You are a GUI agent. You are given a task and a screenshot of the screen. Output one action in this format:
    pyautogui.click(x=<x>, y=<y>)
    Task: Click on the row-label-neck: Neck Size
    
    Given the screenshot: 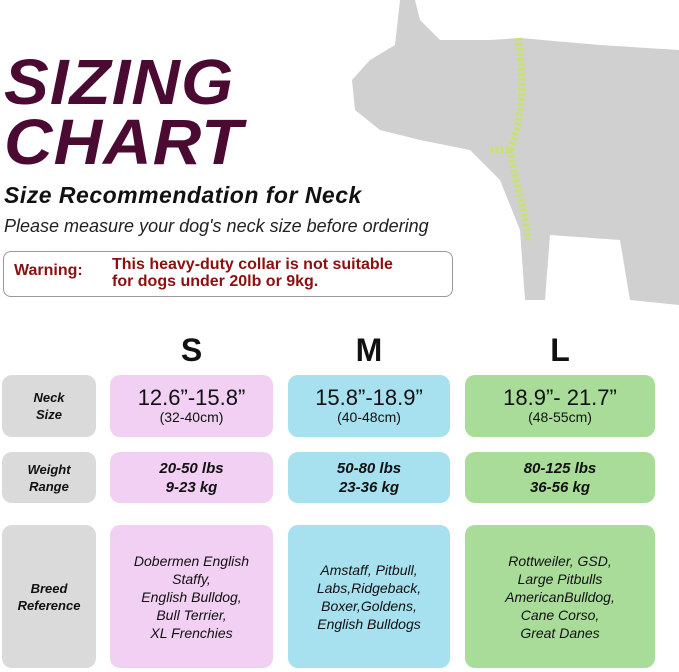 What is the action you would take?
    pyautogui.click(x=49, y=406)
    